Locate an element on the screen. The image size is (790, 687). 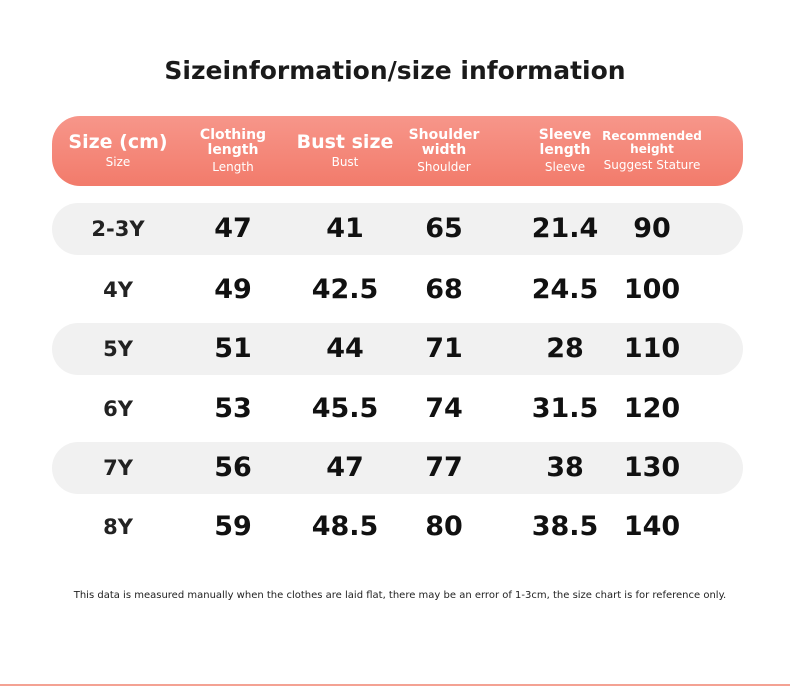
table-cell: 21.4 is located at coordinates (565, 228).